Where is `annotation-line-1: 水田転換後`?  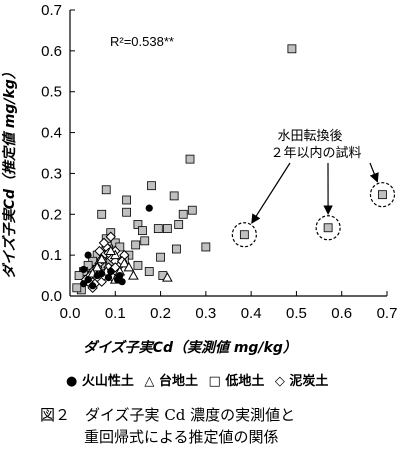
annotation-line-1: 水田転換後 is located at coordinates (309, 136).